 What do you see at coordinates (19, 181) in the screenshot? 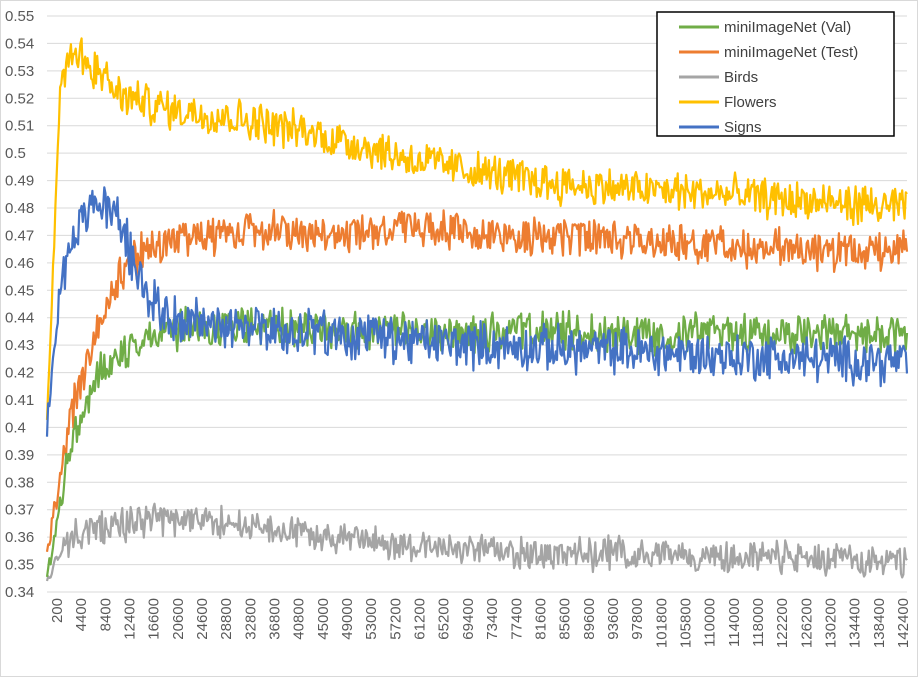
I see `y-tick-label: 0.49` at bounding box center [19, 181].